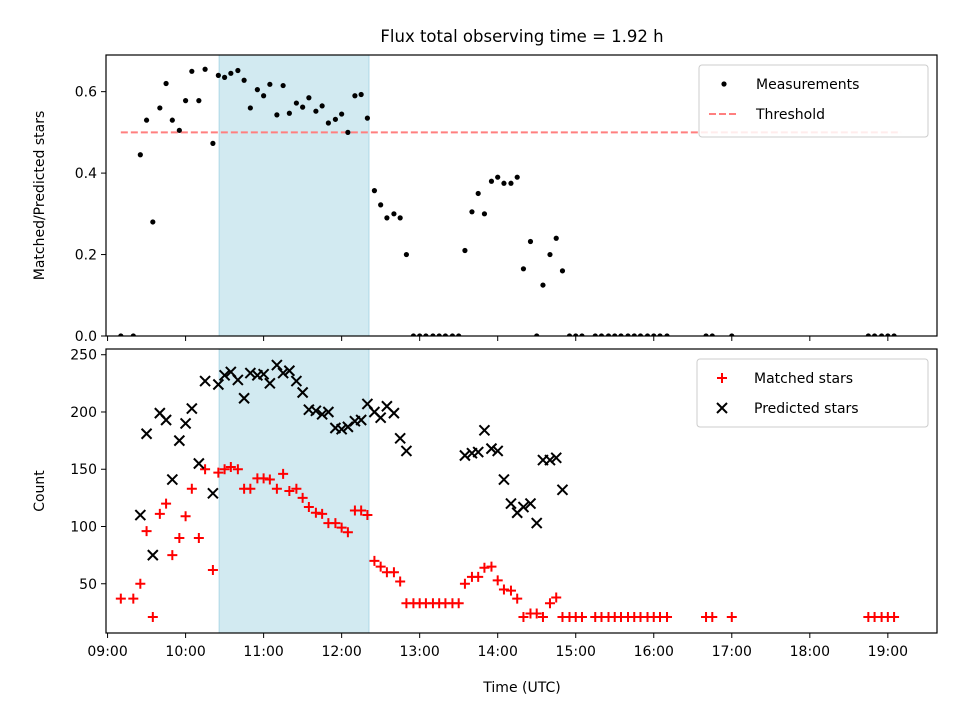  What do you see at coordinates (722, 378) in the screenshot?
I see `legend-marker-plus` at bounding box center [722, 378].